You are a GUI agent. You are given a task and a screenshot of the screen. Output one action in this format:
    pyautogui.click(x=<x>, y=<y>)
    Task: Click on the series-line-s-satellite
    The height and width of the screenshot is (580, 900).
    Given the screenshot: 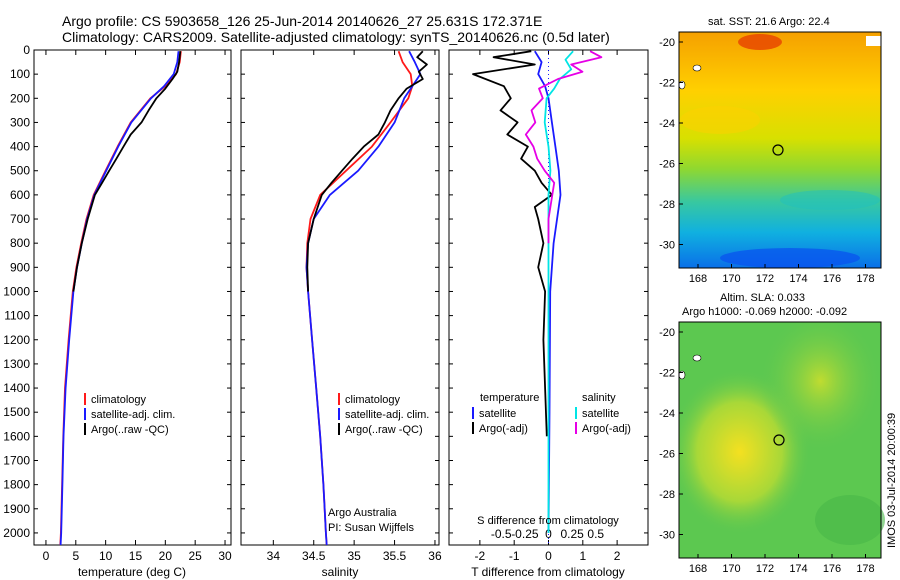 What is the action you would take?
    pyautogui.click(x=558, y=291)
    